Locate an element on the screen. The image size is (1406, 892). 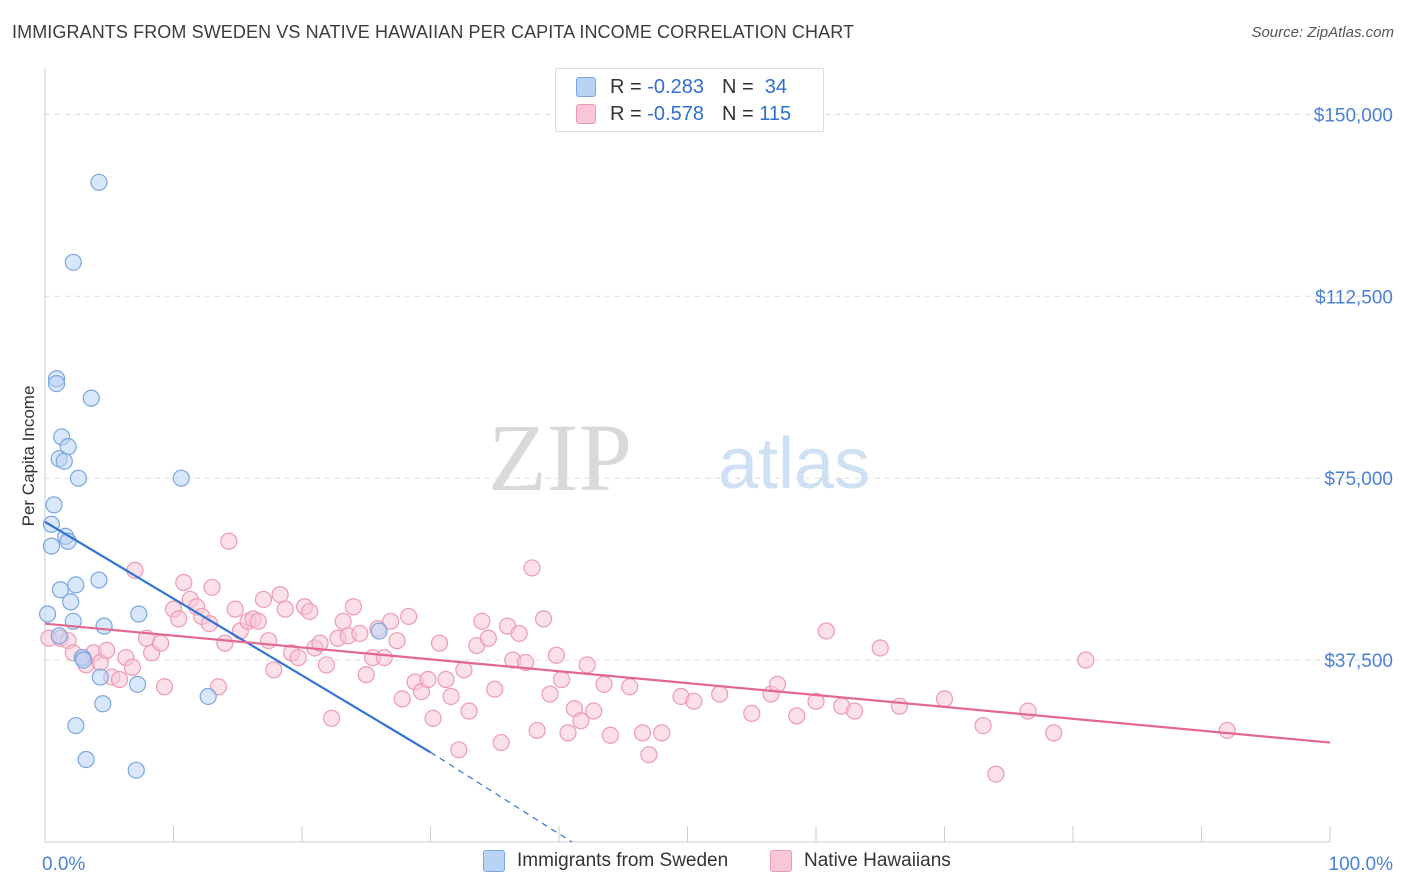
y-tick-label: $75,000 is located at coordinates (1358, 479).